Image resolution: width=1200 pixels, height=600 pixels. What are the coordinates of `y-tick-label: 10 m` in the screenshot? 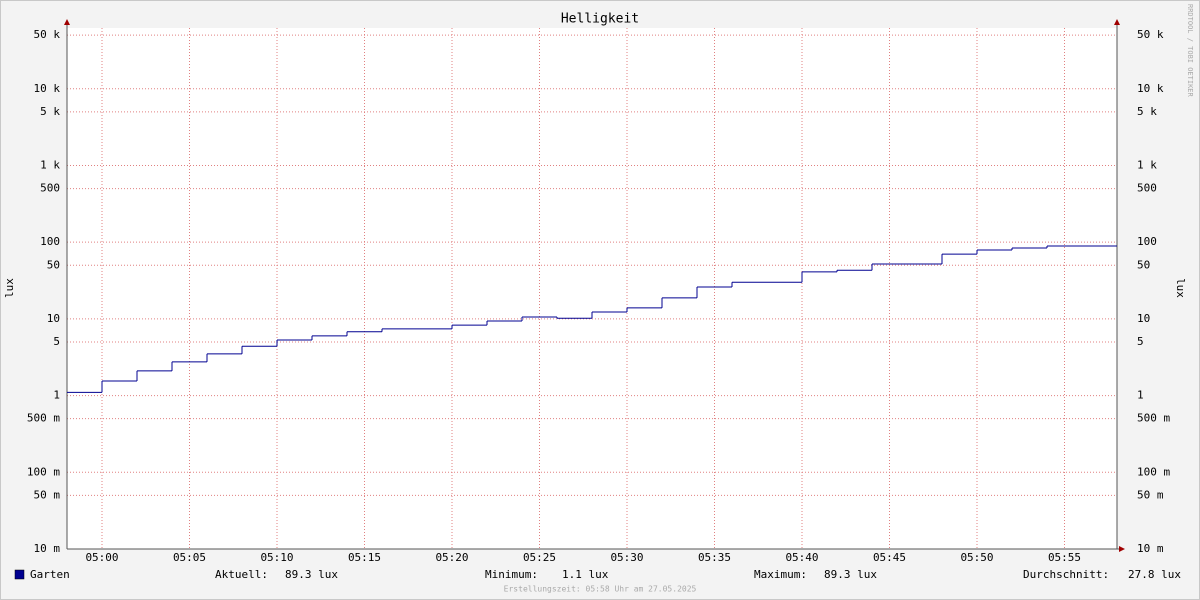 It's located at (47, 548).